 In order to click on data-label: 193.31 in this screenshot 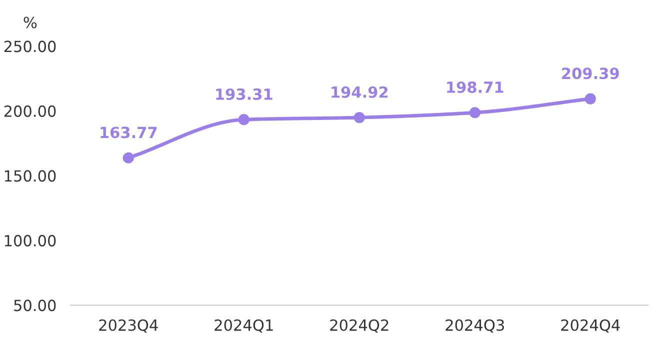, I will do `click(244, 94)`.